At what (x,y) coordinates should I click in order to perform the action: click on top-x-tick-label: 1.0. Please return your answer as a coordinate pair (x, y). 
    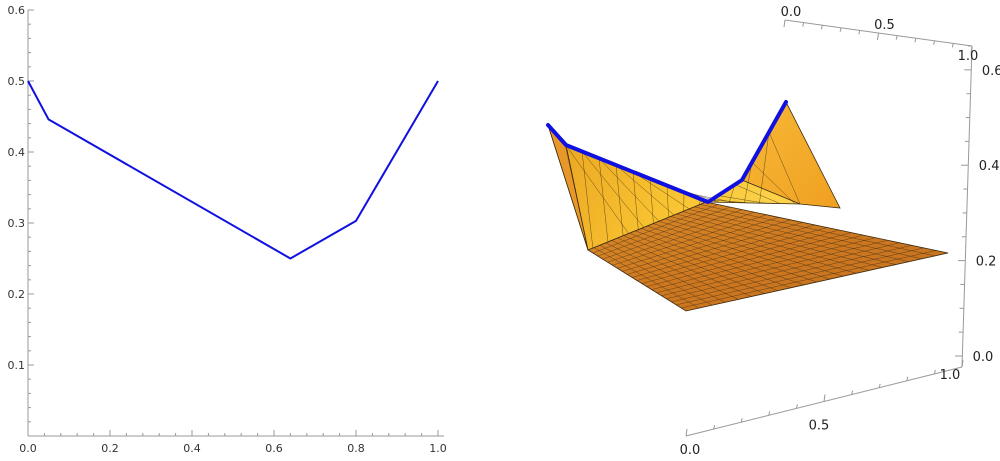
    Looking at the image, I should click on (968, 56).